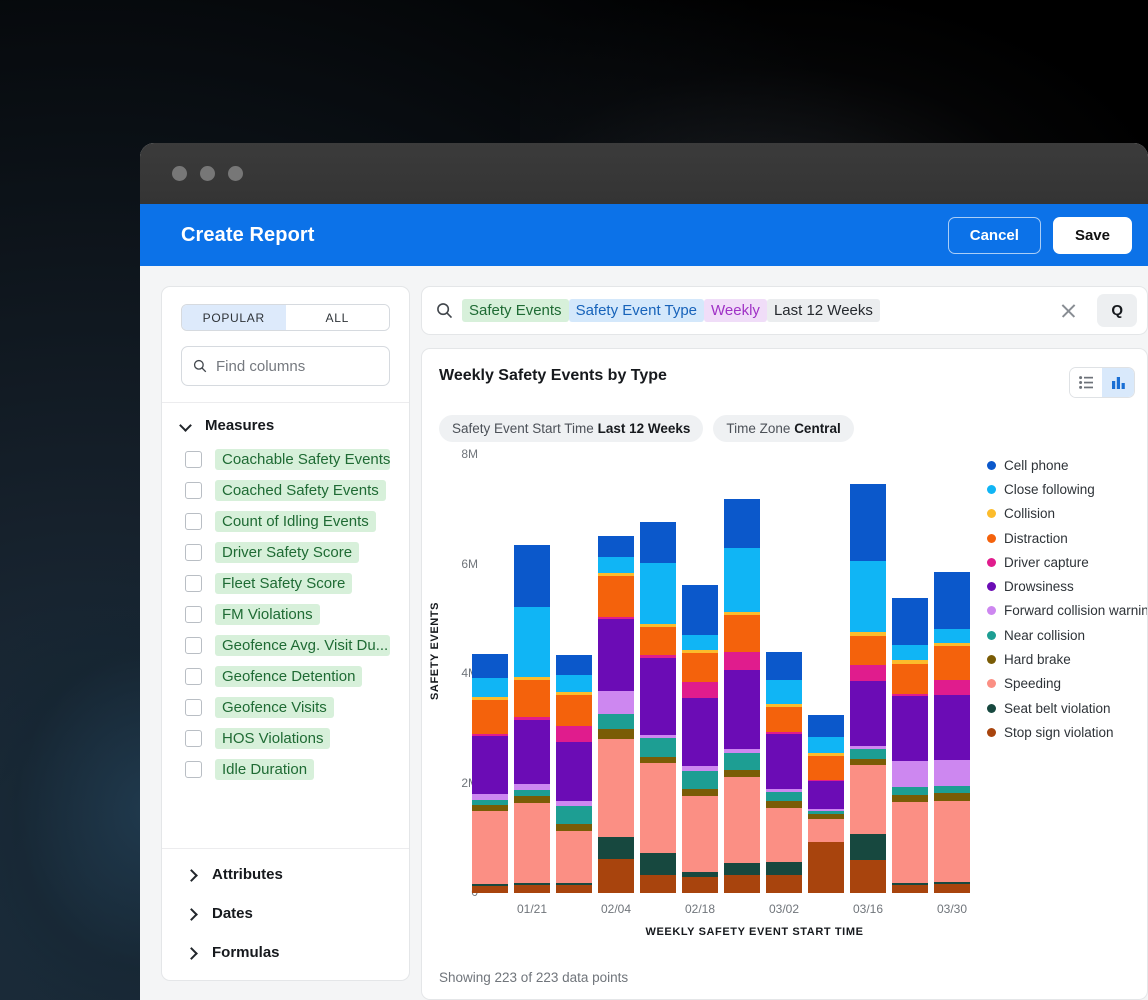  I want to click on measures-group-header: Measures, so click(285, 423).